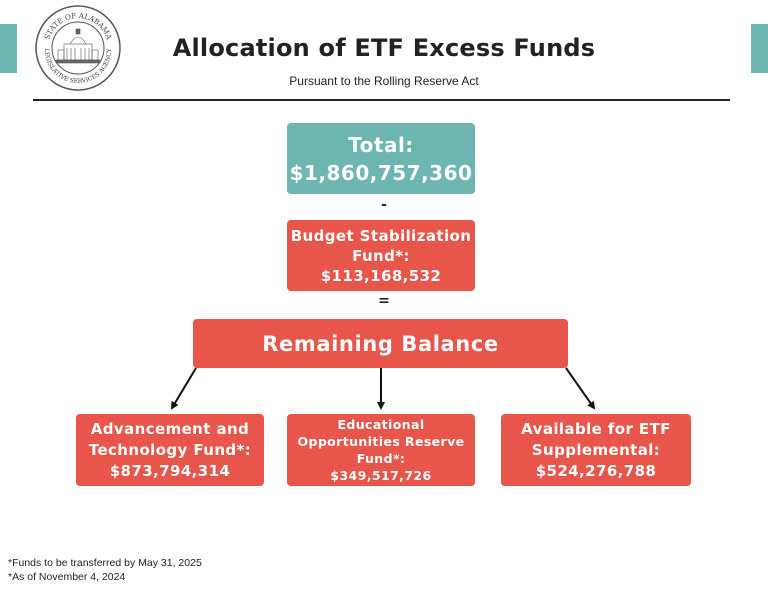 This screenshot has height=594, width=768. Describe the element at coordinates (183, 388) in the screenshot. I see `arrow-to-advancement` at that location.